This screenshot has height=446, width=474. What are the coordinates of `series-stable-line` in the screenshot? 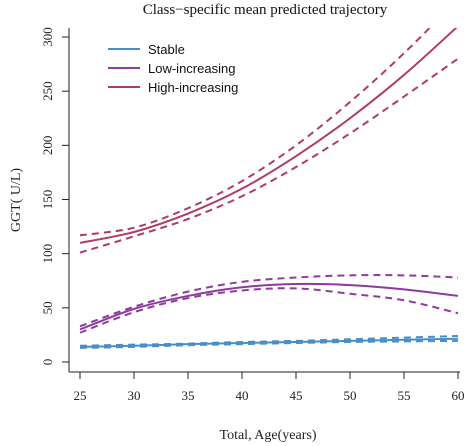 It's located at (269, 342).